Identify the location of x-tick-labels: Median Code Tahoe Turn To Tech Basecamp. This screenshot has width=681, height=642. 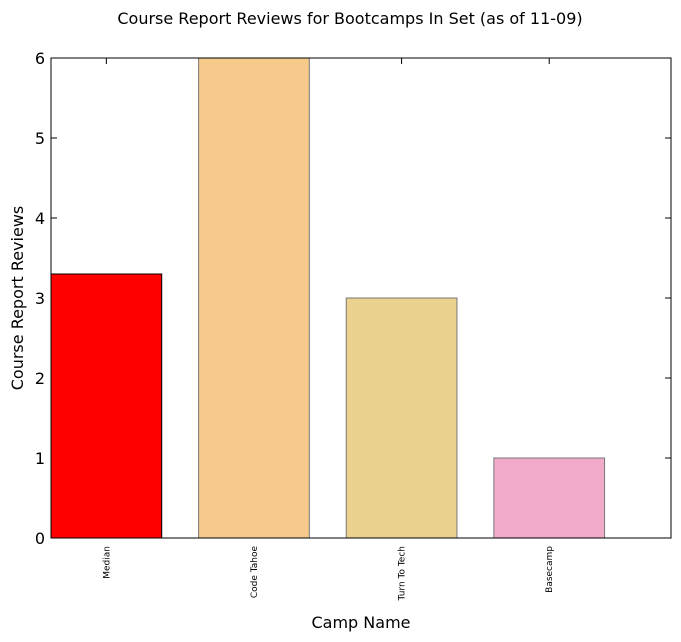
(328, 574).